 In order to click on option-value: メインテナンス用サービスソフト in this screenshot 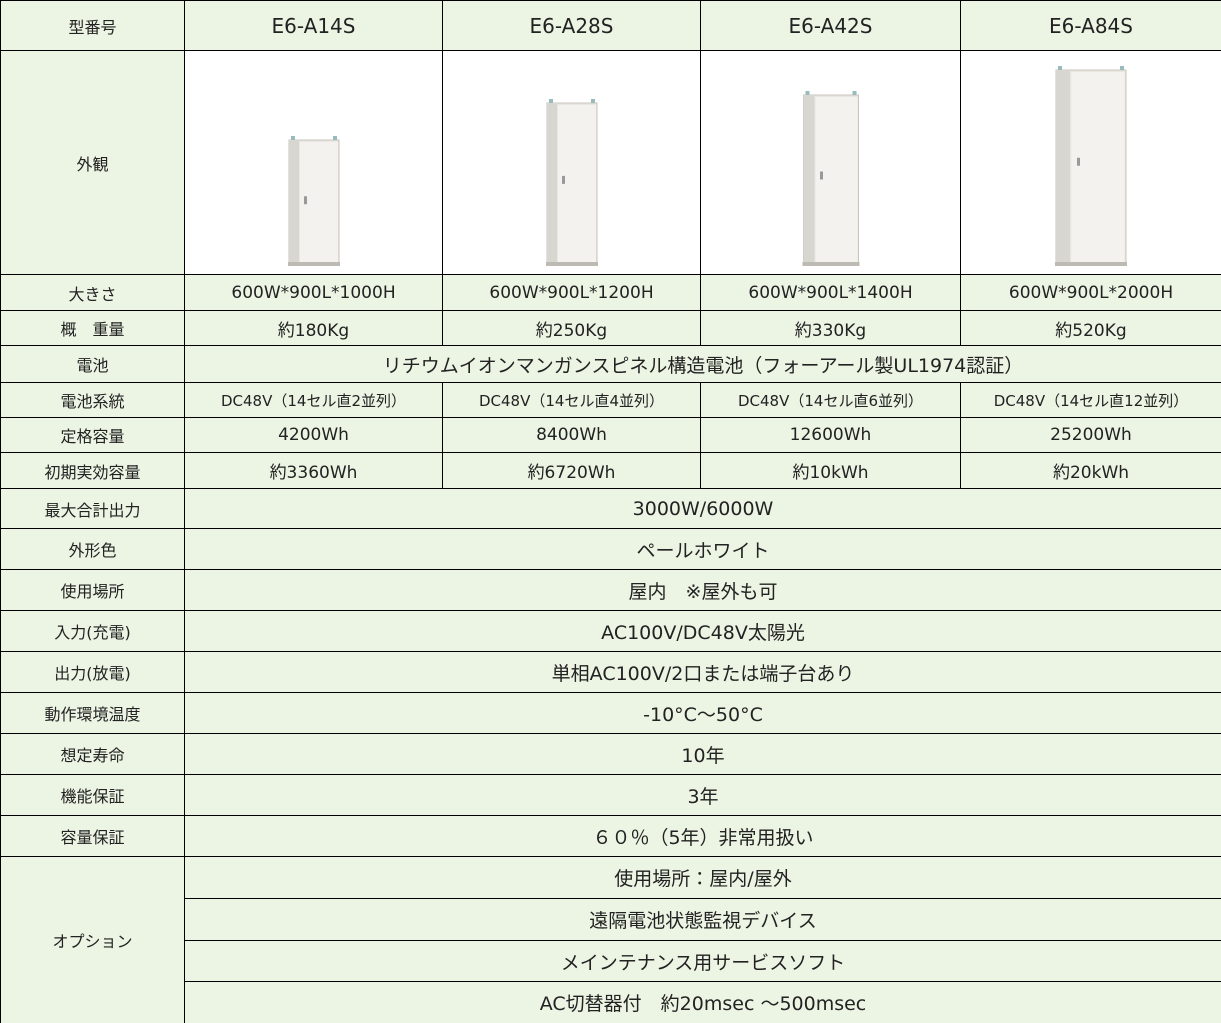, I will do `click(702, 961)`.